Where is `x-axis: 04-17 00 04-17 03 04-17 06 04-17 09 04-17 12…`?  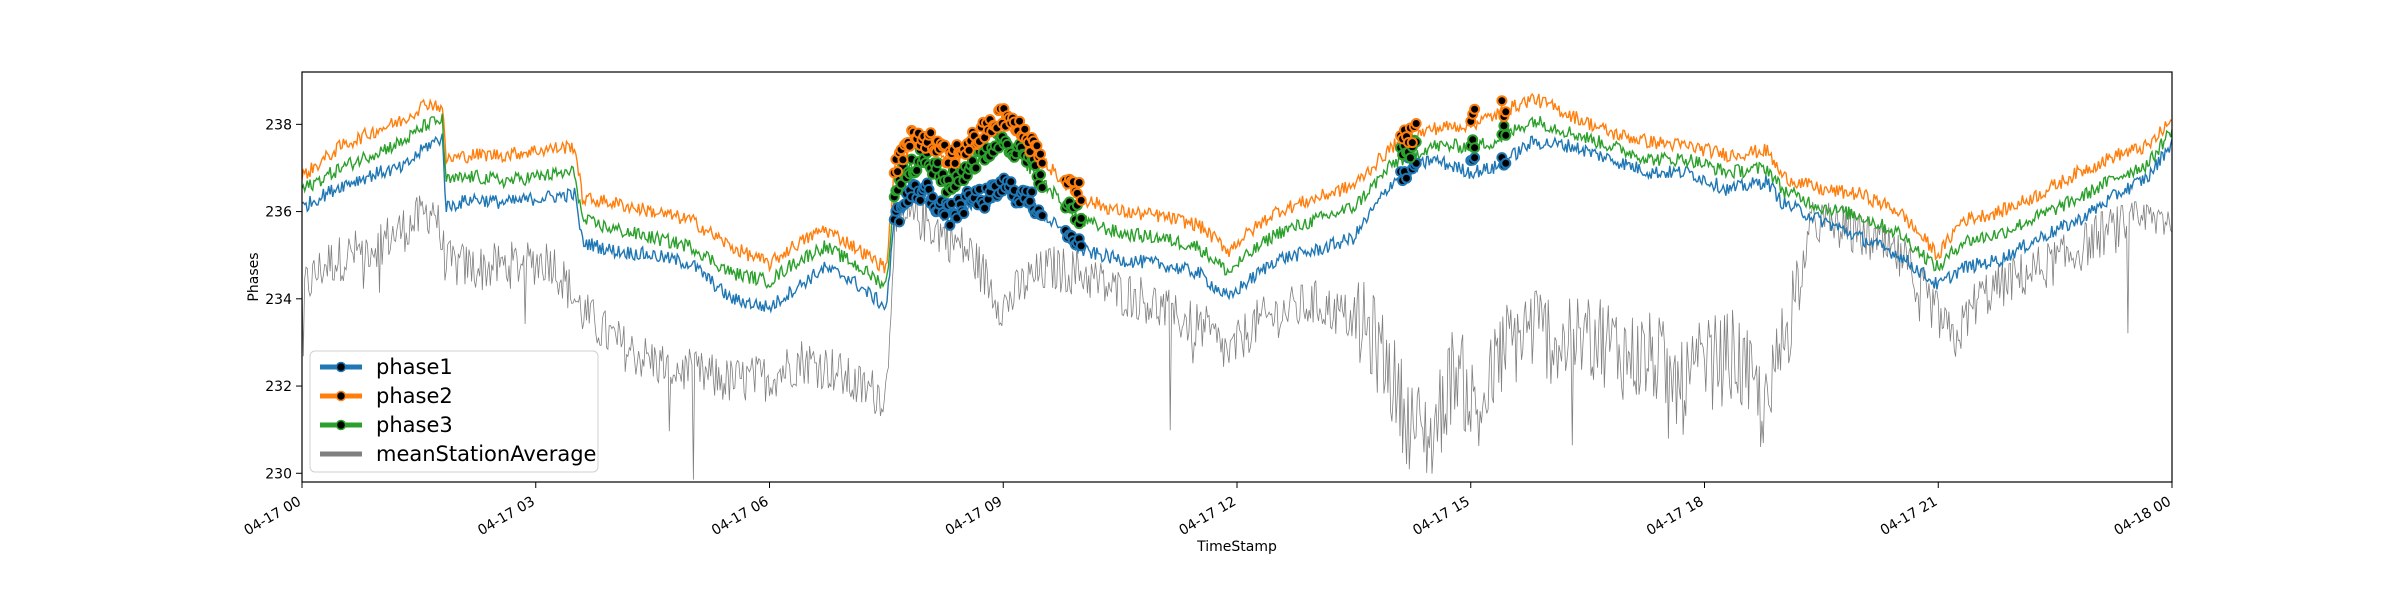 x-axis: 04-17 00 04-17 03 04-17 06 04-17 09 04-17 12… is located at coordinates (1207, 510).